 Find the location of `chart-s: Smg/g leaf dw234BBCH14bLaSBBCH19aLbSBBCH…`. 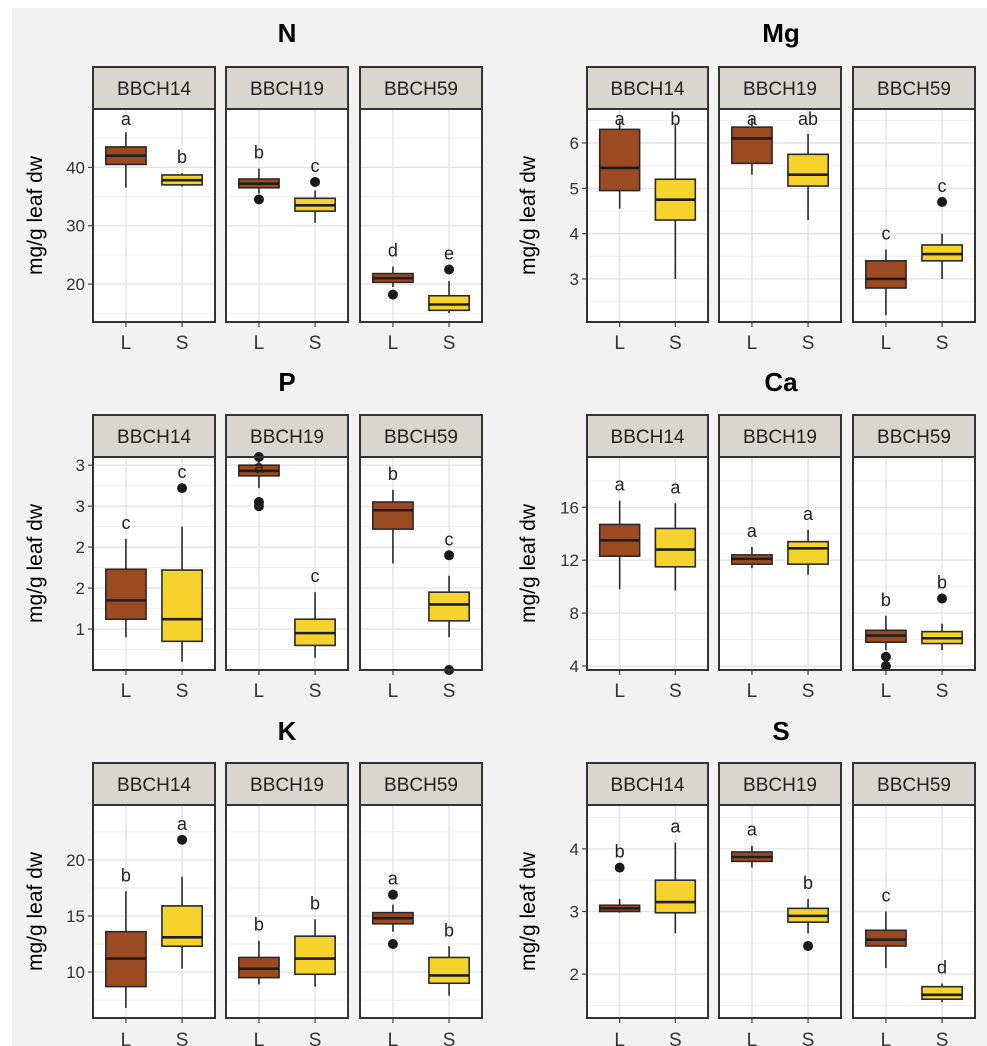

chart-s: Smg/g leaf dw234BBCH14bLaSBBCH19aLbSBBCH… is located at coordinates (746, 881).